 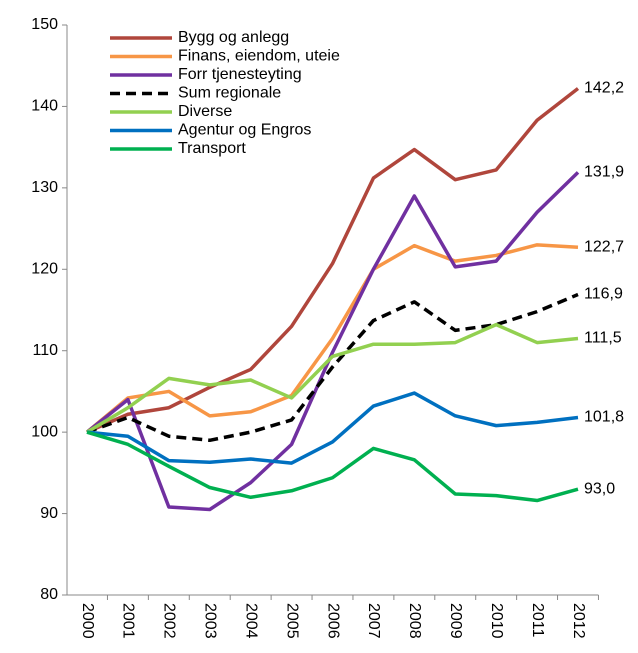 What do you see at coordinates (496, 621) in the screenshot?
I see `x-tick-label: 2010` at bounding box center [496, 621].